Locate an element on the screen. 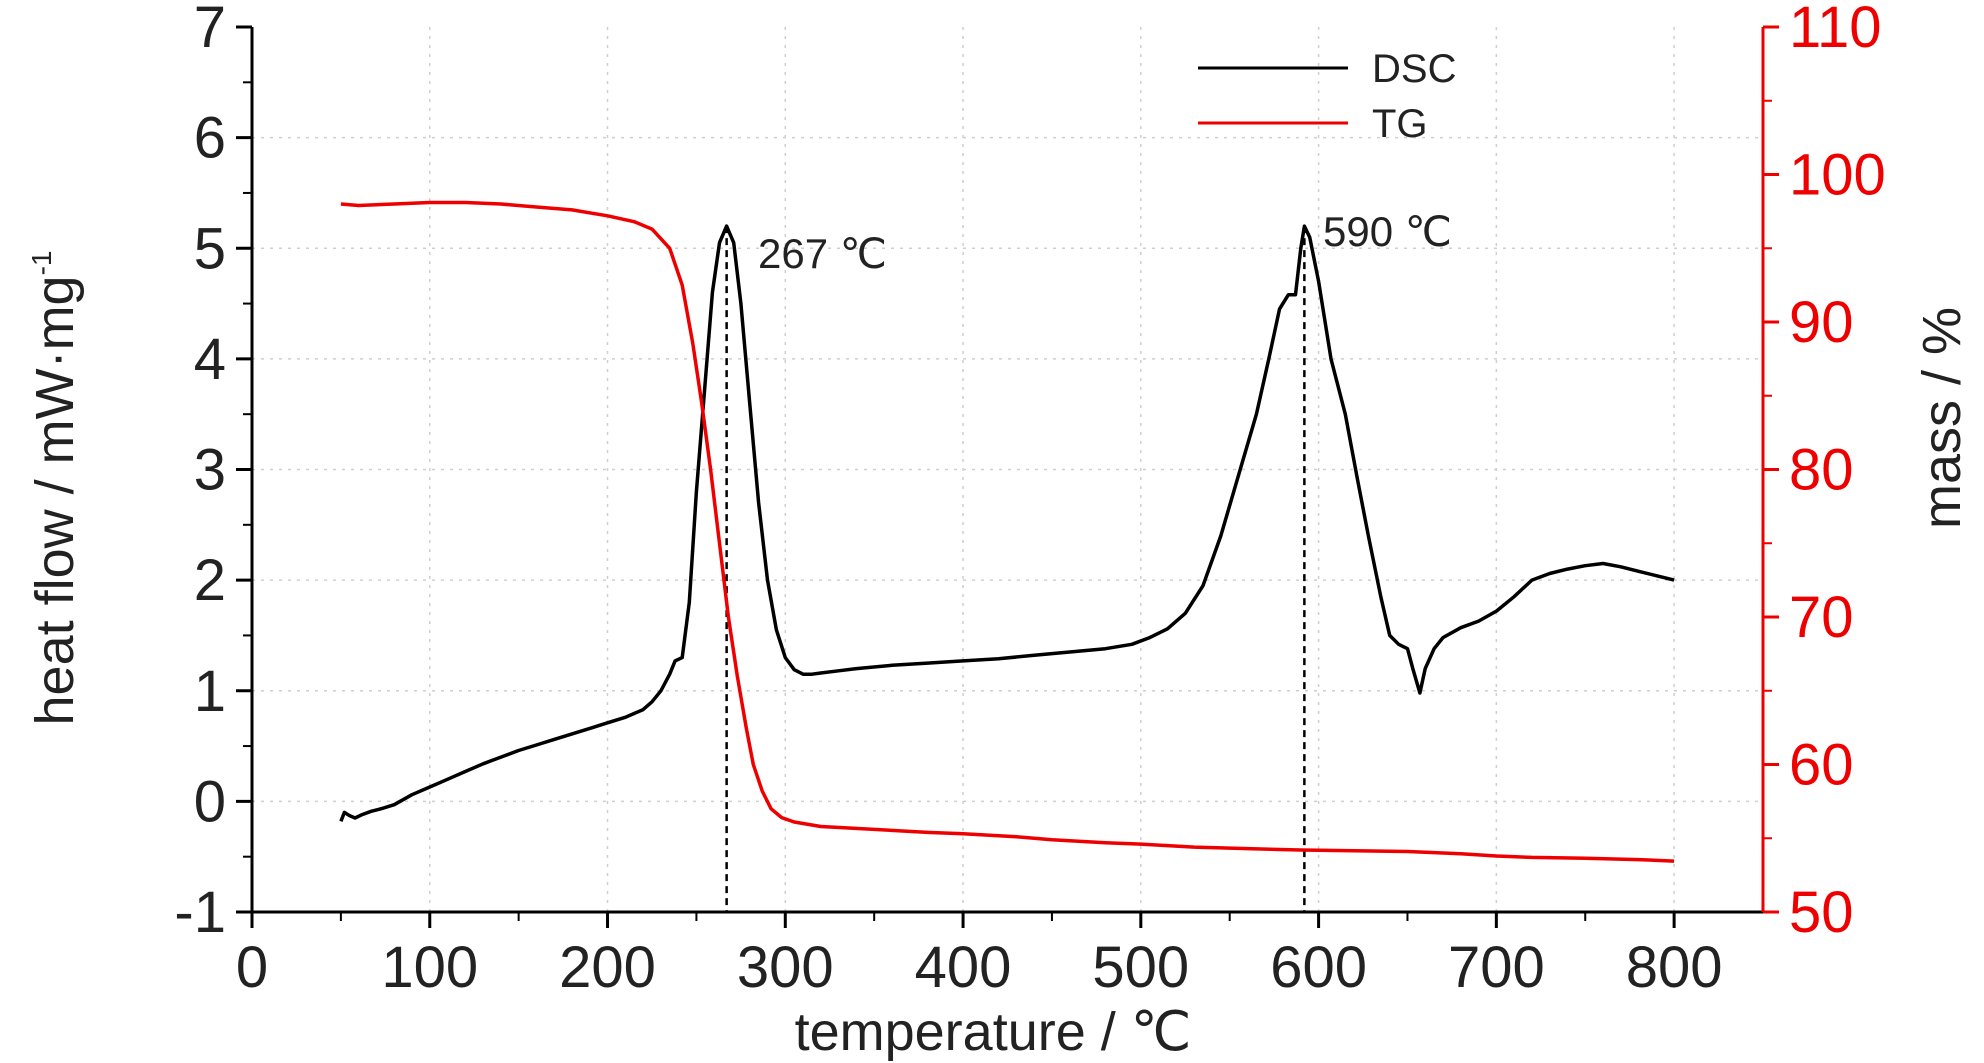 The width and height of the screenshot is (1984, 1063). peak-label-590: 590 ℃ is located at coordinates (1387, 231).